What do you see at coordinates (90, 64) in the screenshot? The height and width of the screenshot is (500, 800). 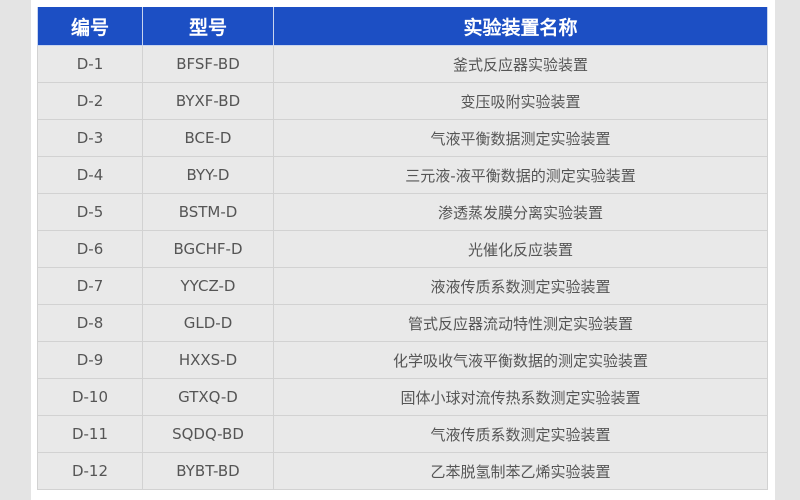 I see `cell-number: D-1` at bounding box center [90, 64].